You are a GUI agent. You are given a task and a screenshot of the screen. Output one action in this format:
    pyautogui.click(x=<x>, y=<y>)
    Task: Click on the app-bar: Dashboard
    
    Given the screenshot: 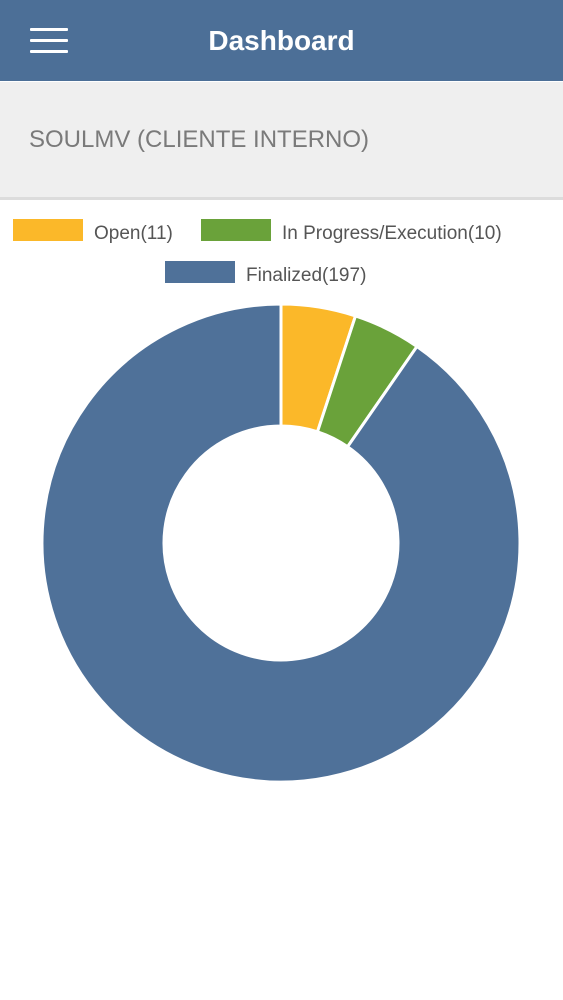 What is the action you would take?
    pyautogui.click(x=281, y=40)
    